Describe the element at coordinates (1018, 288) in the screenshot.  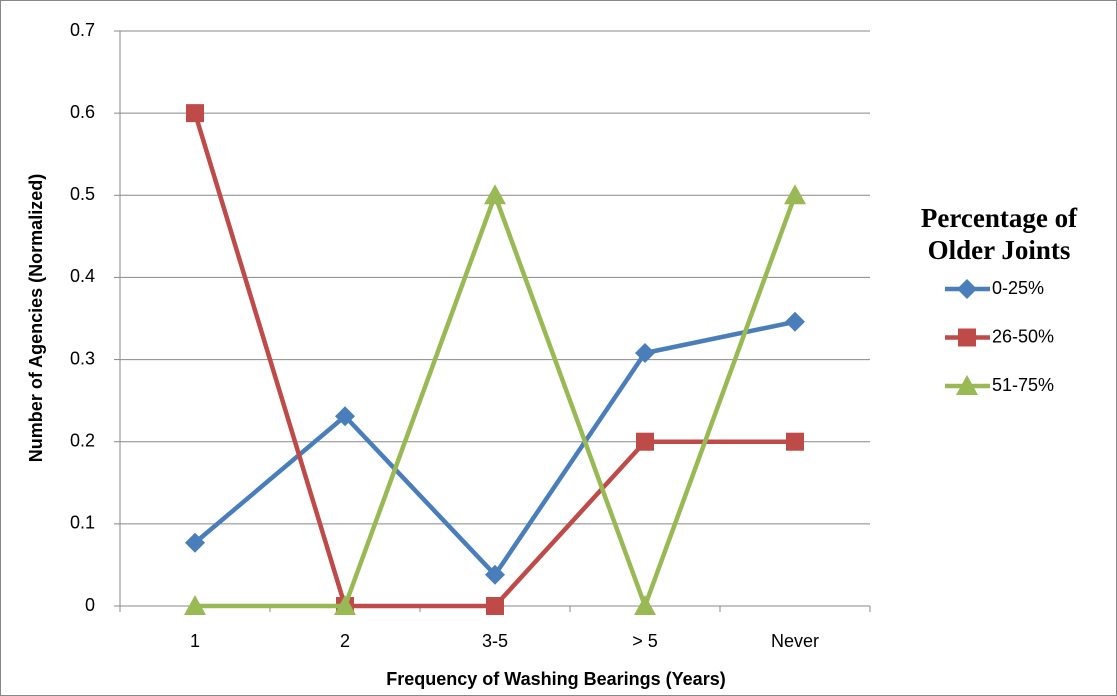
I see `legend-label: 0-25%` at that location.